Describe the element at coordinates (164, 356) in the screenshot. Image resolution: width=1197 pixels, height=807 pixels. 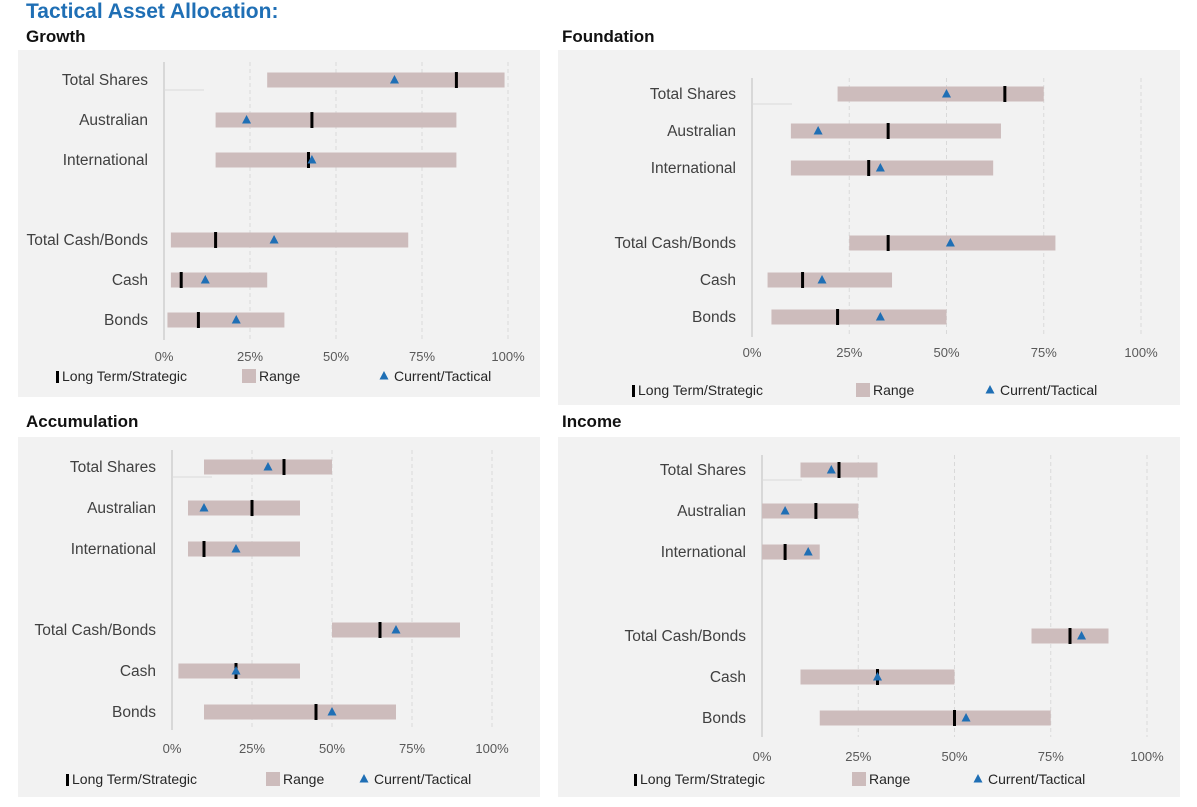
I see `growth-tick-label: 0%` at that location.